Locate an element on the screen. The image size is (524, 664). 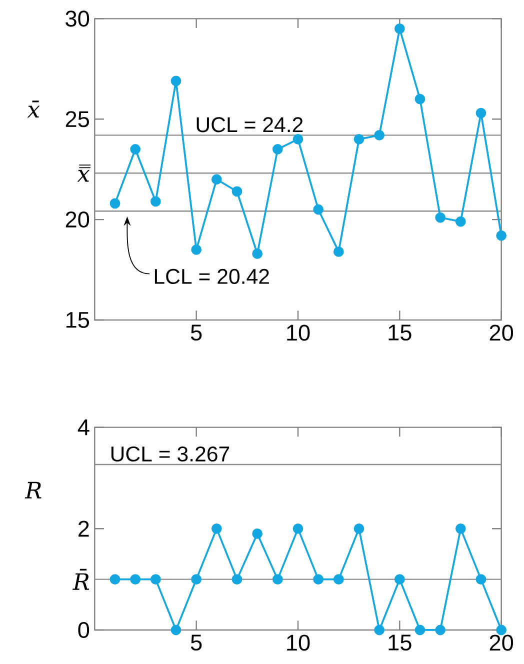
y-tick-label: 4 is located at coordinates (84, 428).